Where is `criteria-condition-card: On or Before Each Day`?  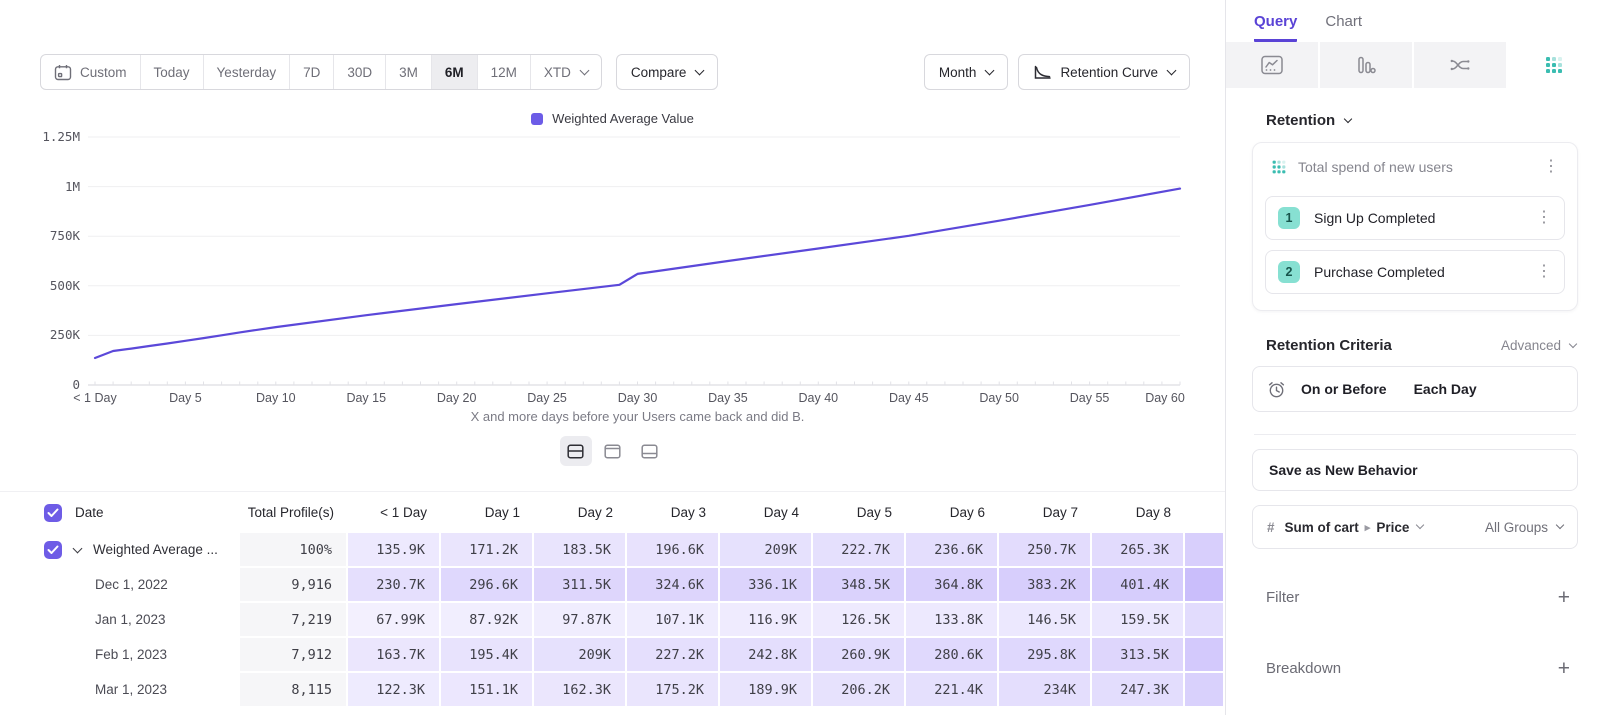
criteria-condition-card: On or Before Each Day is located at coordinates (1415, 389).